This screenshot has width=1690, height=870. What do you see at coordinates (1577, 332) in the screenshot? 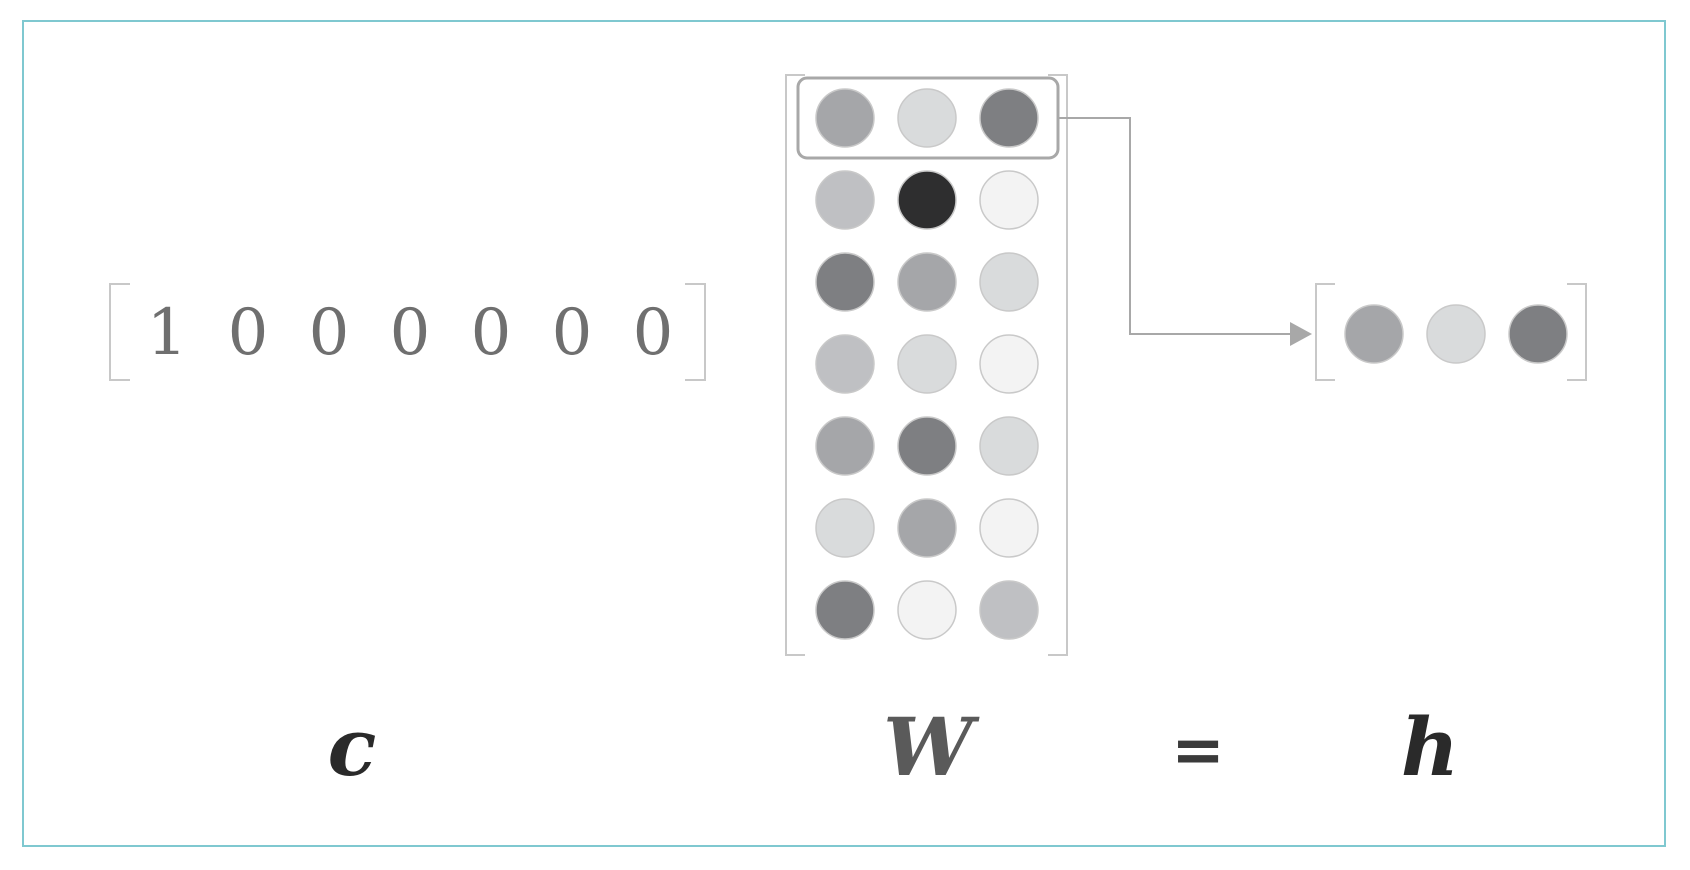
I see `vector-h-right-bracket` at bounding box center [1577, 332].